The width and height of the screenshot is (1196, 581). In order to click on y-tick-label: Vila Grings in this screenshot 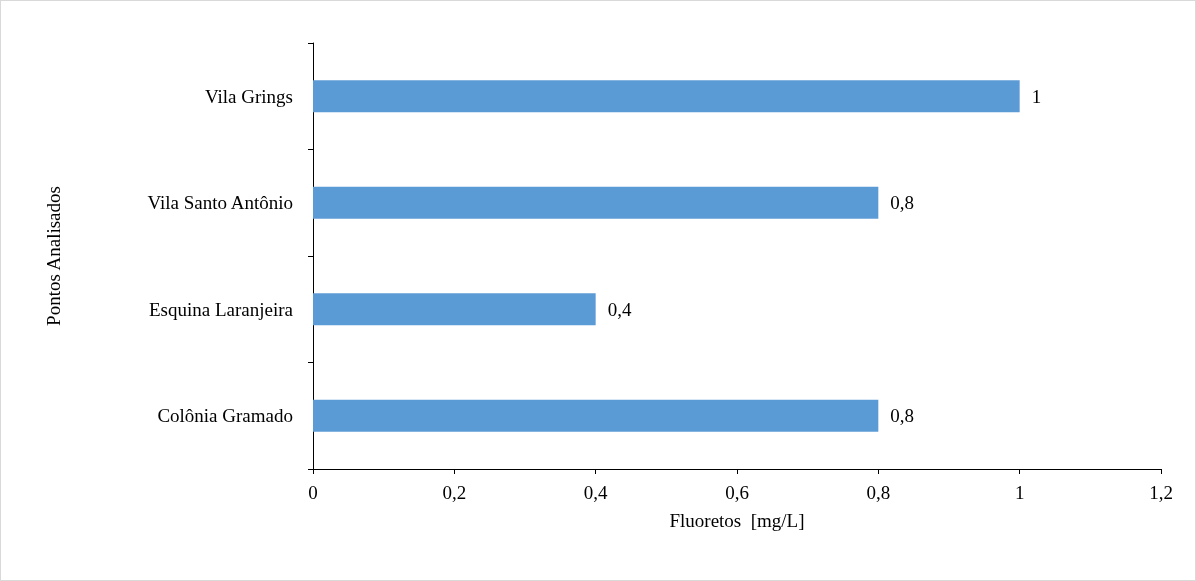, I will do `click(248, 96)`.